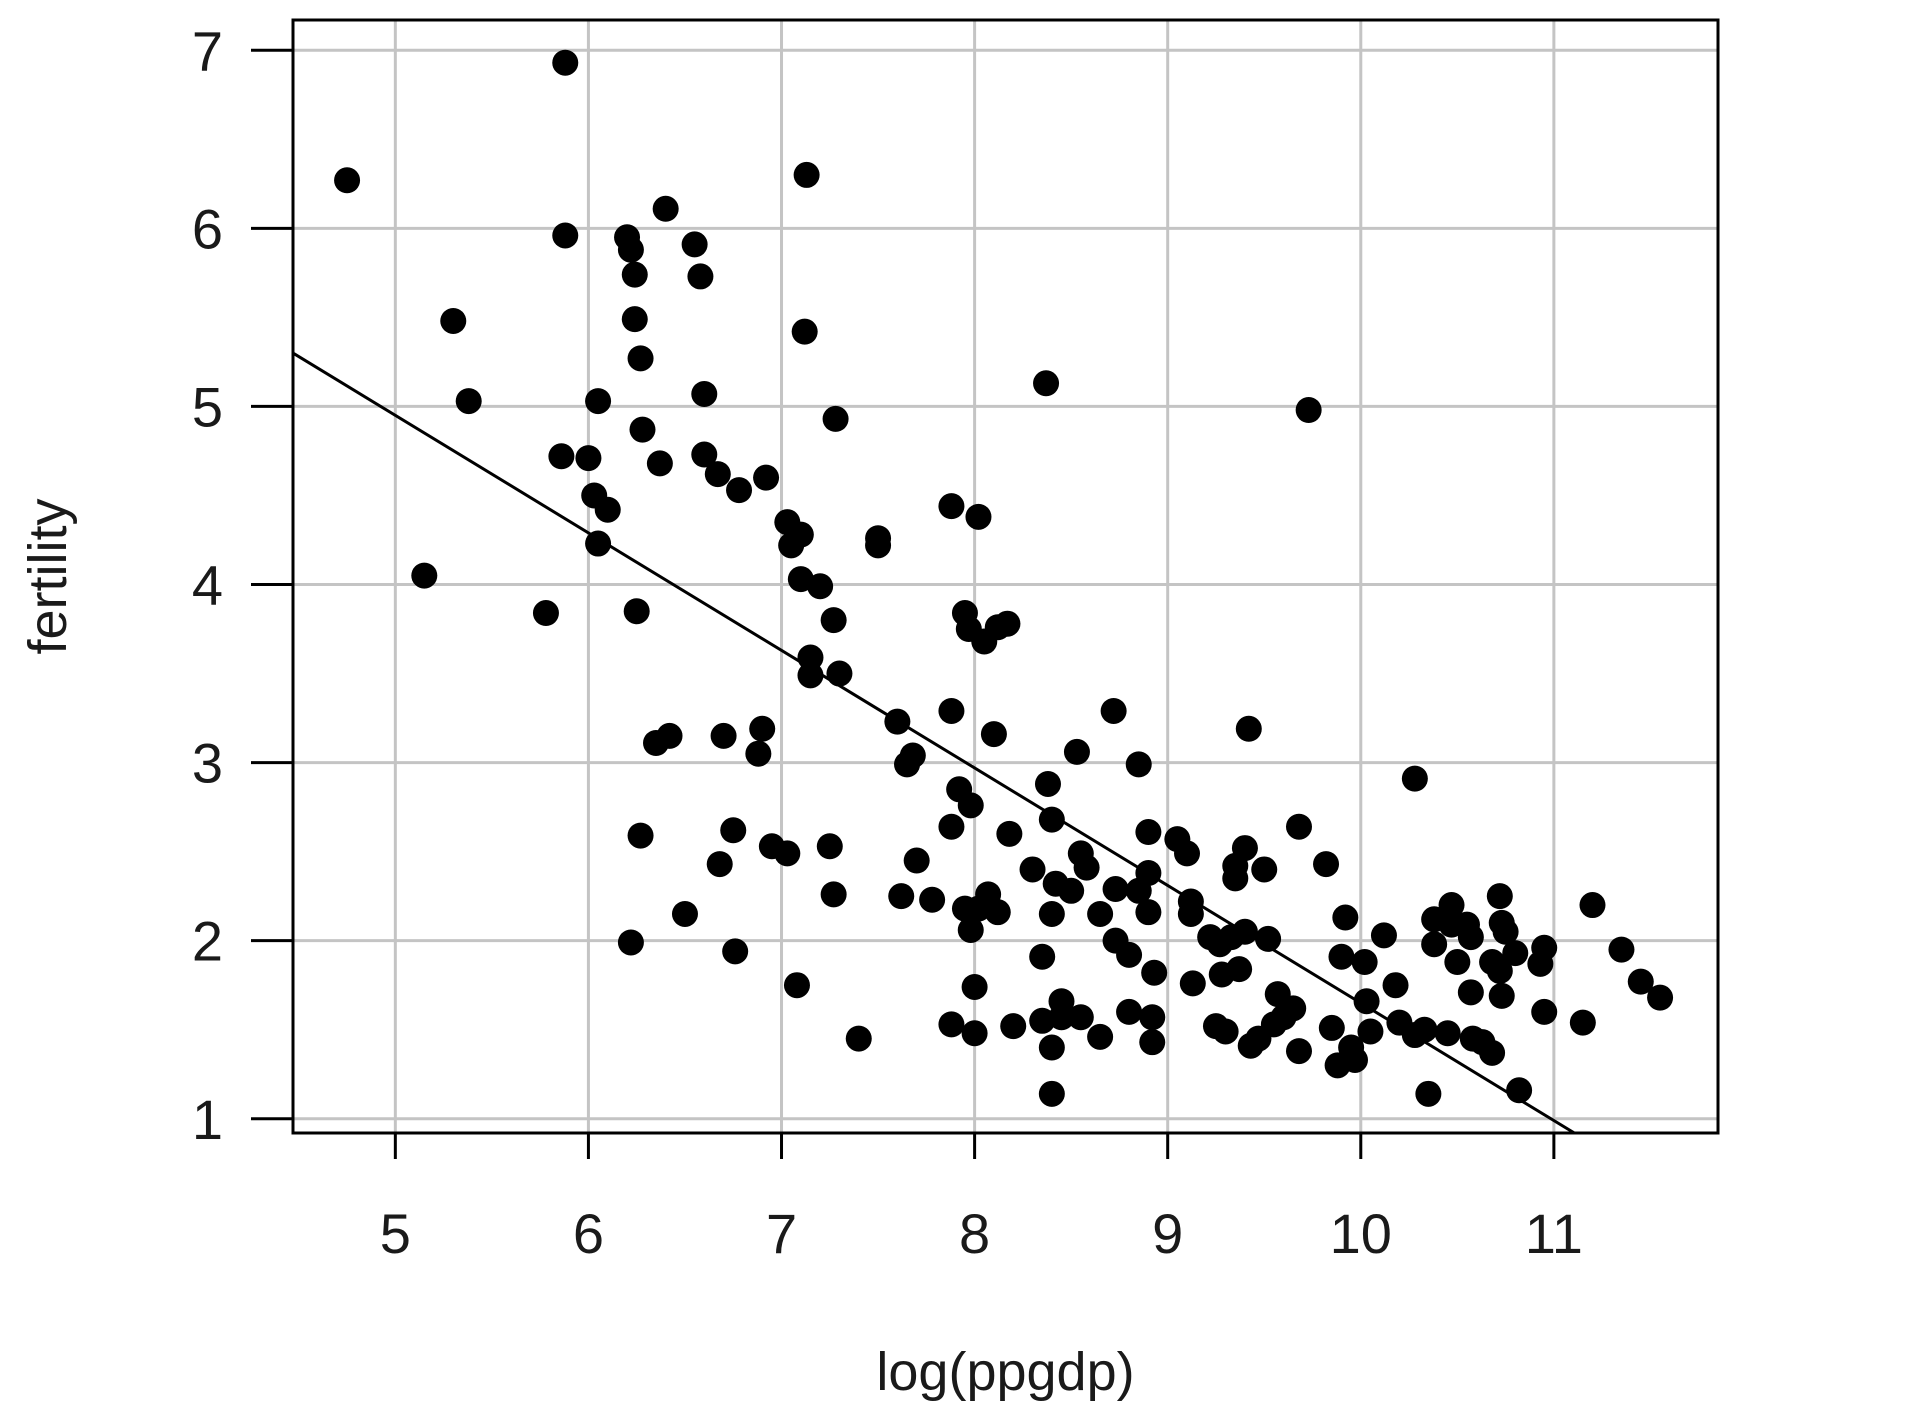 This screenshot has width=1908, height=1416. Describe the element at coordinates (974, 1233) in the screenshot. I see `x-tick-label: 8` at that location.